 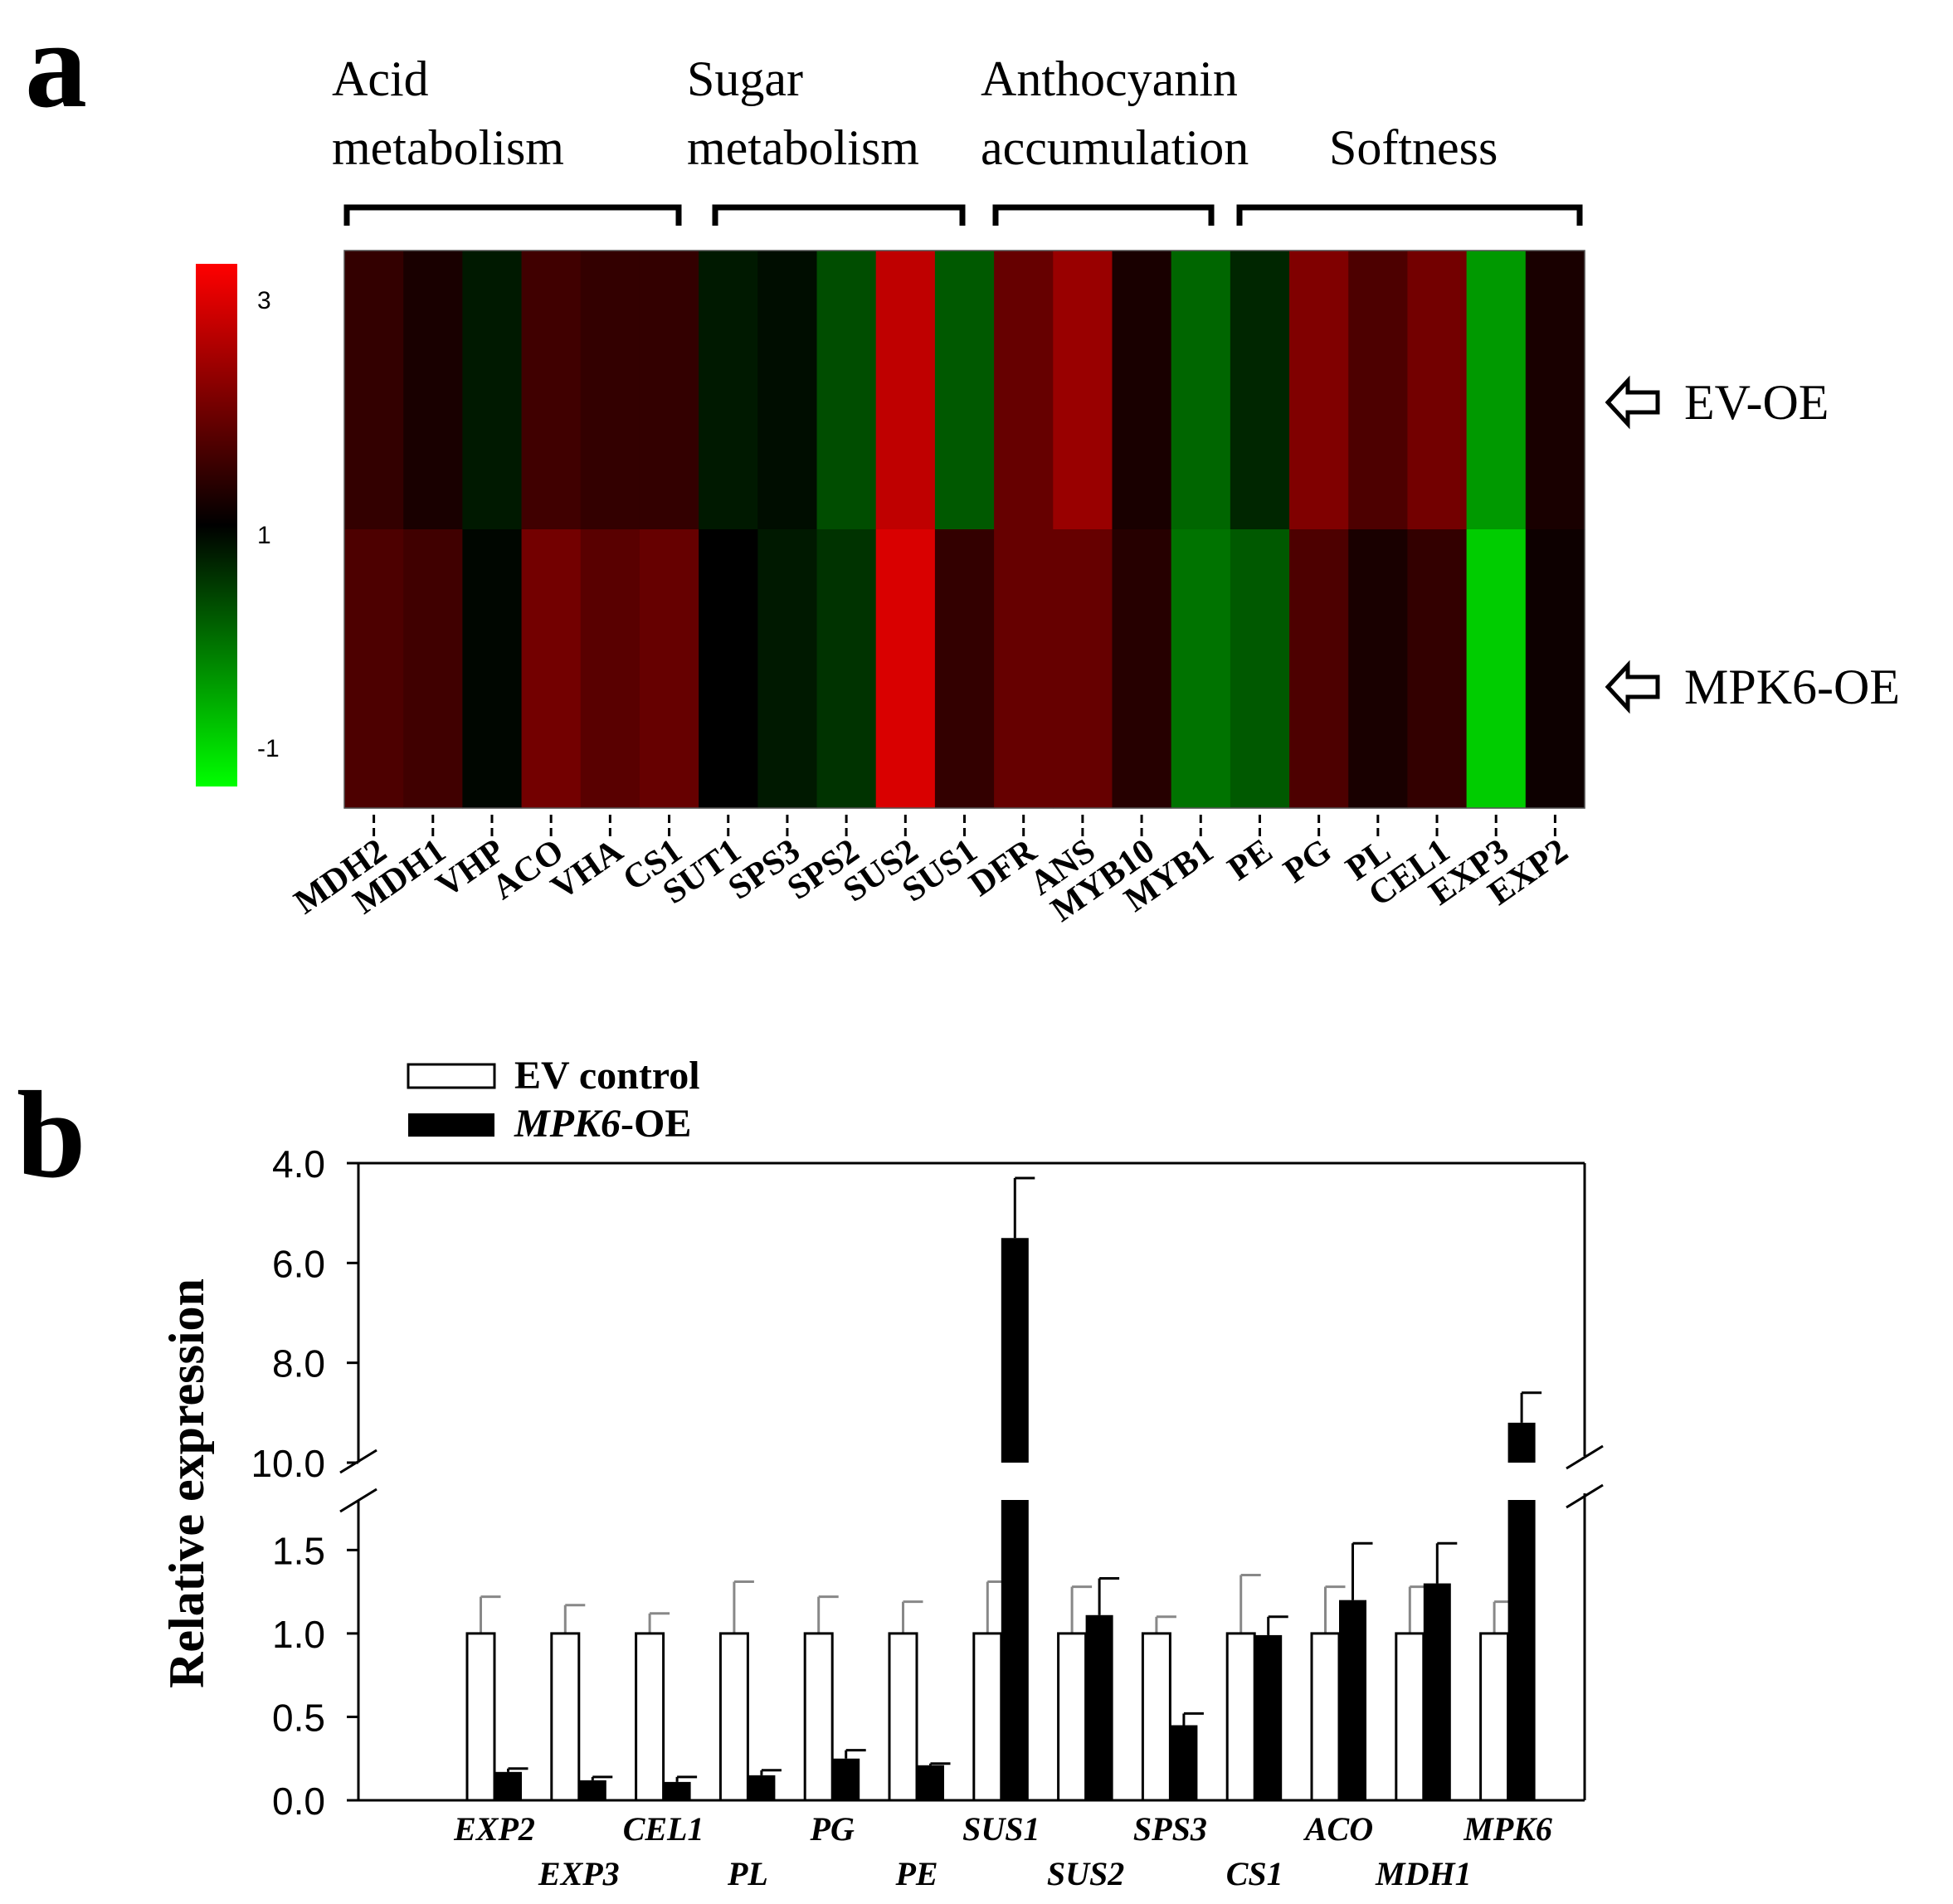 What do you see at coordinates (1115, 147) in the screenshot?
I see `group-header-2-line2: accumulation` at bounding box center [1115, 147].